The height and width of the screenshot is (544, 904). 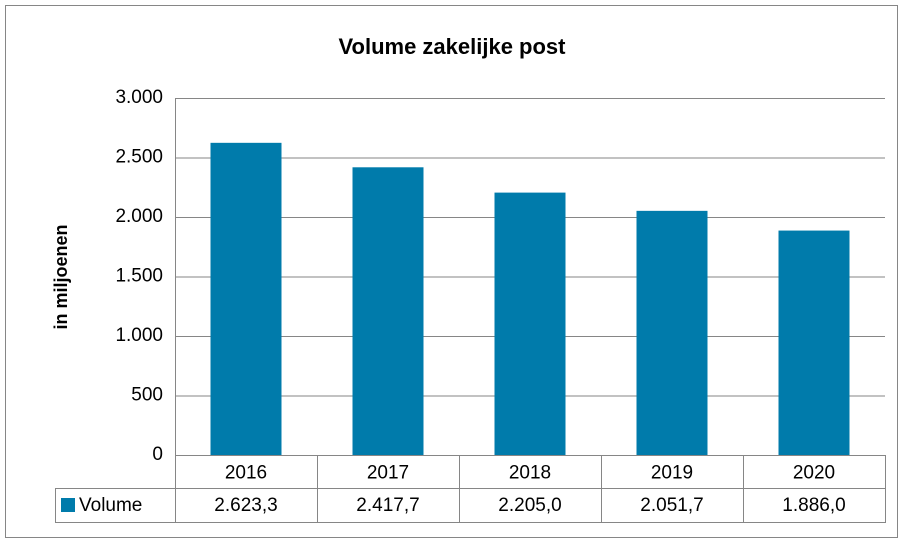 What do you see at coordinates (672, 473) in the screenshot?
I see `x-tick-label: 2019` at bounding box center [672, 473].